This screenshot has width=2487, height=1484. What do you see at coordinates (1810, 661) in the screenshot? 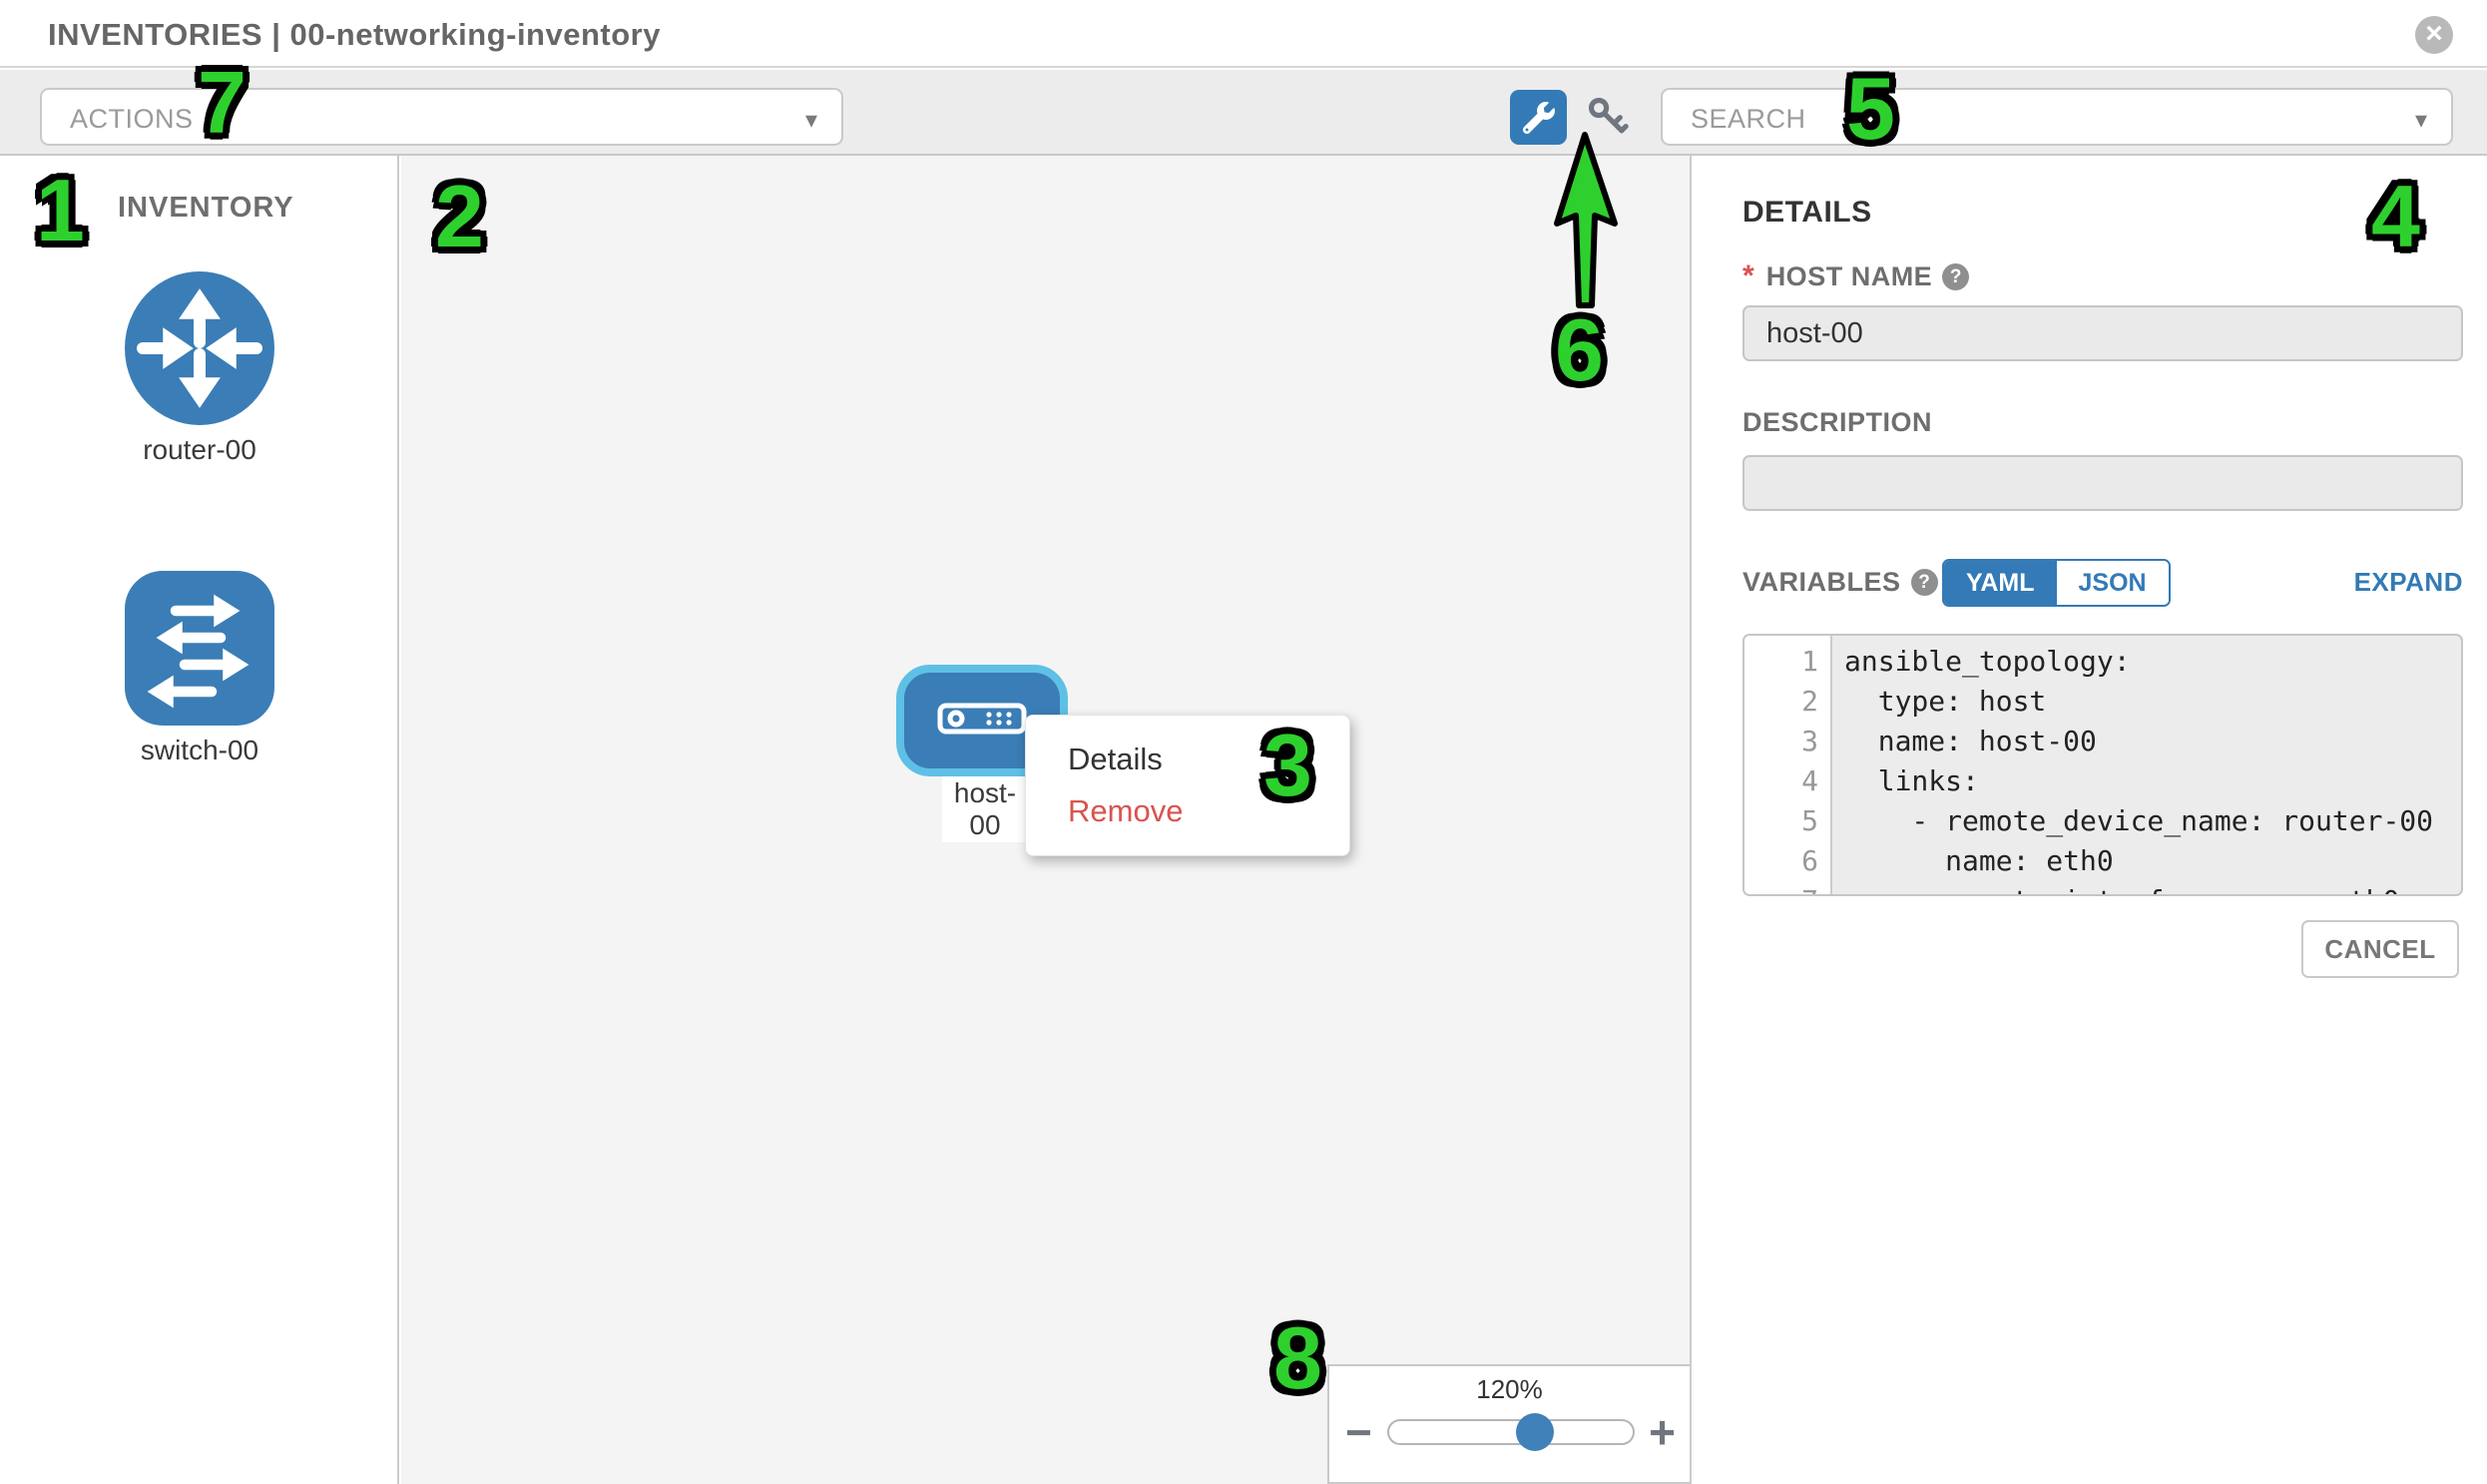
I see `line-number: 1` at bounding box center [1810, 661].